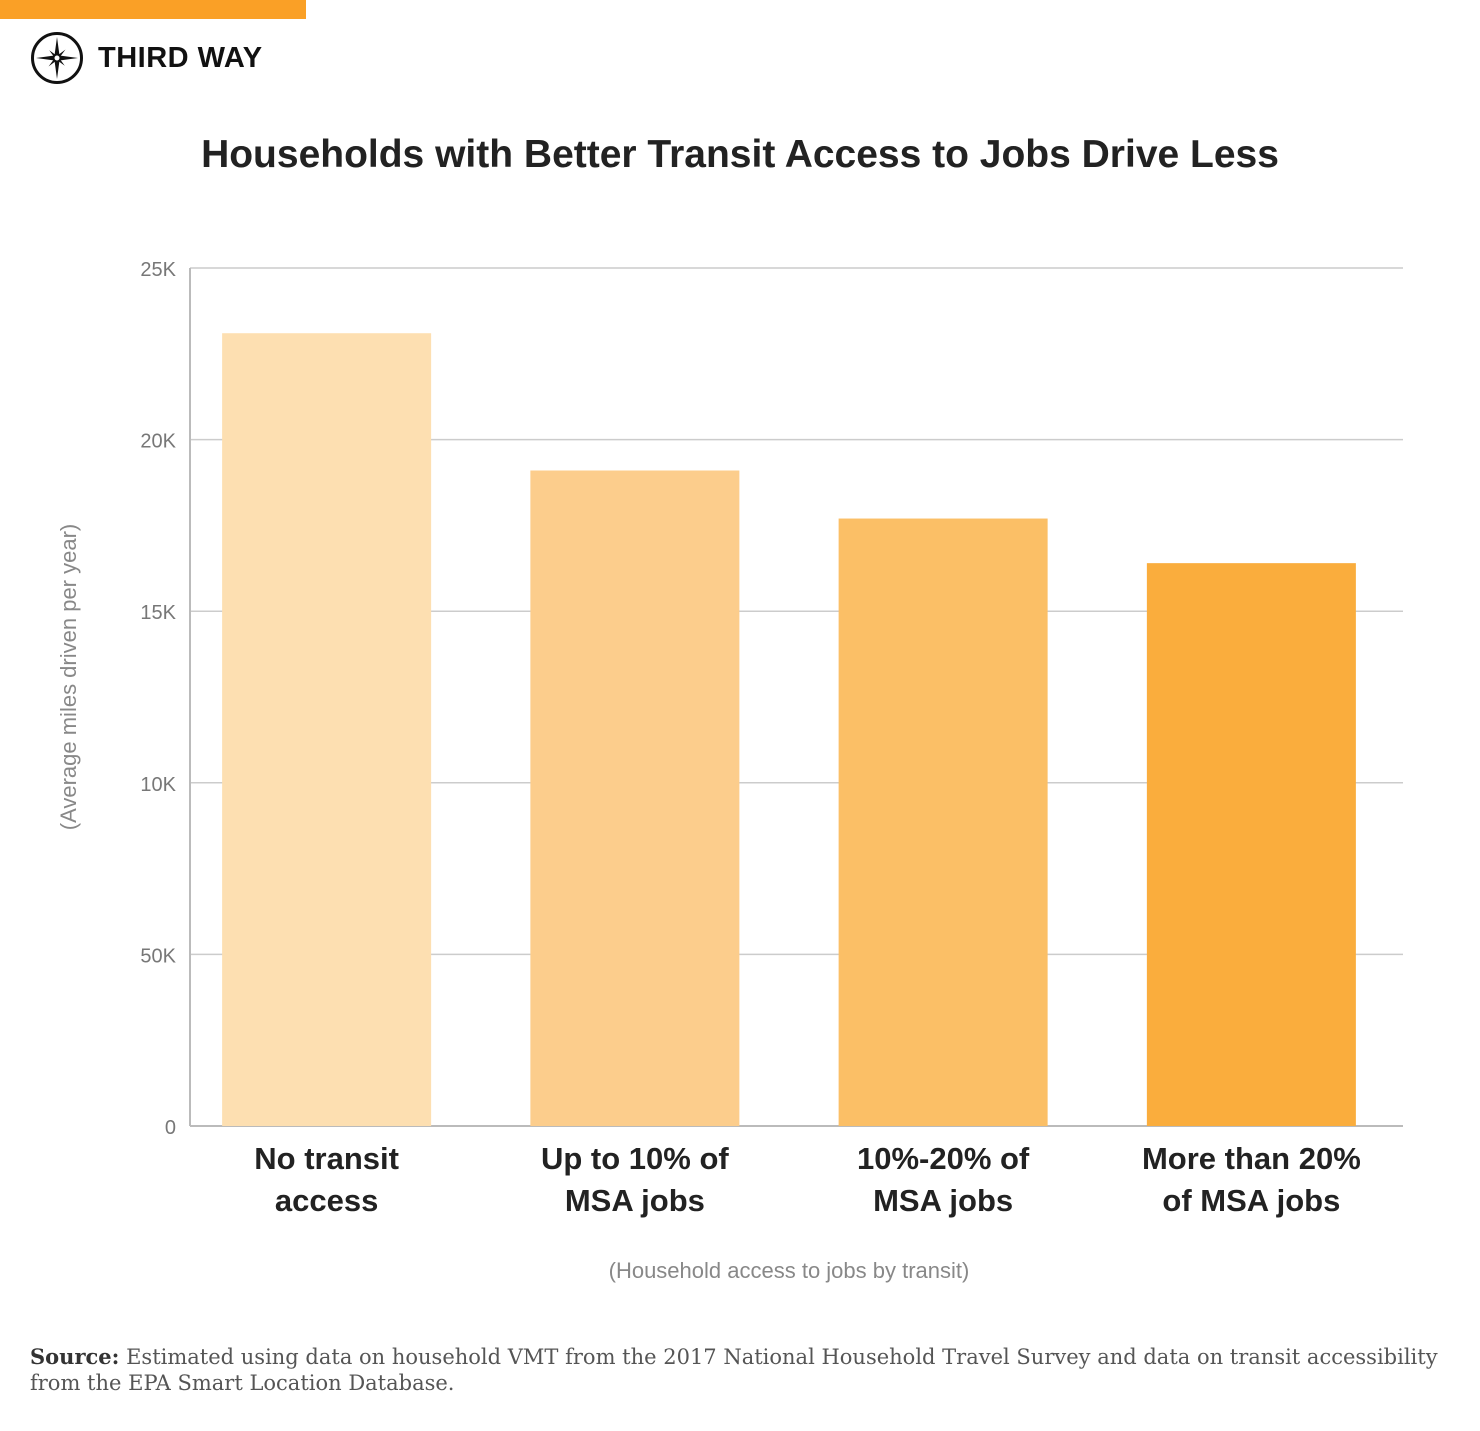 This screenshot has width=1480, height=1431. I want to click on y-tick-label: 10K, so click(158, 785).